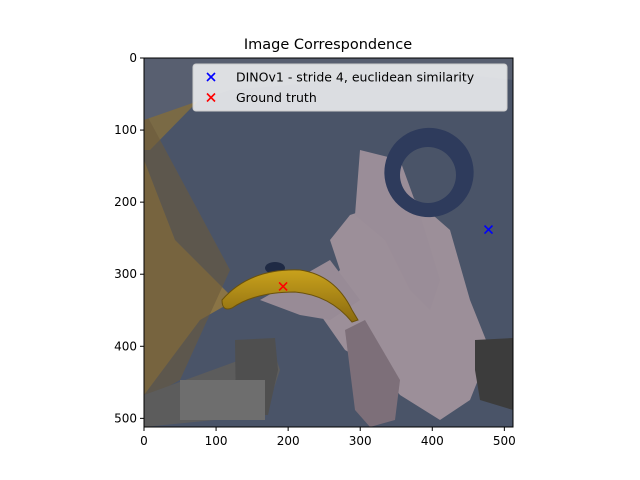 This screenshot has width=640, height=480. What do you see at coordinates (216, 441) in the screenshot?
I see `x-tick-label: 100` at bounding box center [216, 441].